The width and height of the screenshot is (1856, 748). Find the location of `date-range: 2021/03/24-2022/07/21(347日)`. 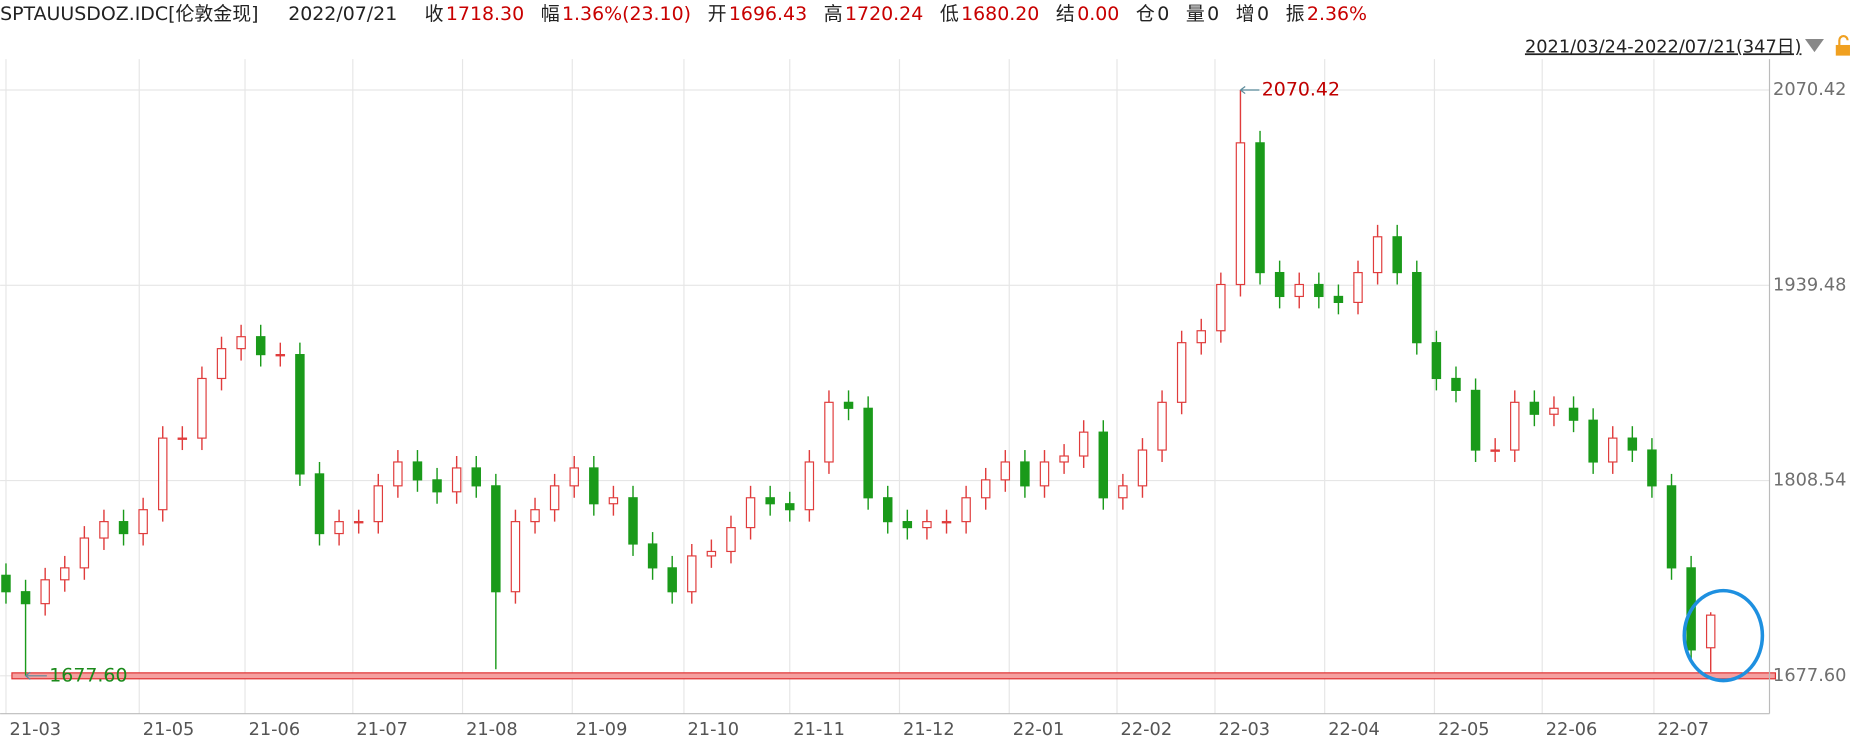

date-range: 2021/03/24-2022/07/21(347日) is located at coordinates (1663, 47).